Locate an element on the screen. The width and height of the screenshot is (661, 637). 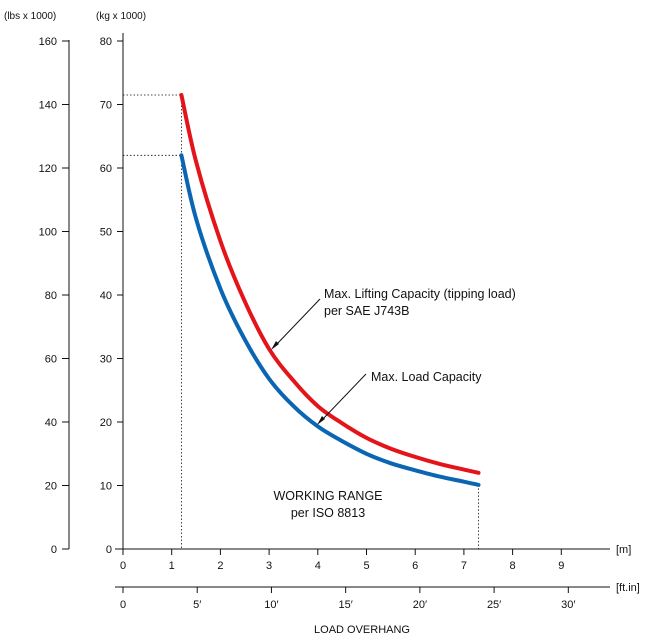
x-ft-tick-label: 25′ is located at coordinates (494, 605).